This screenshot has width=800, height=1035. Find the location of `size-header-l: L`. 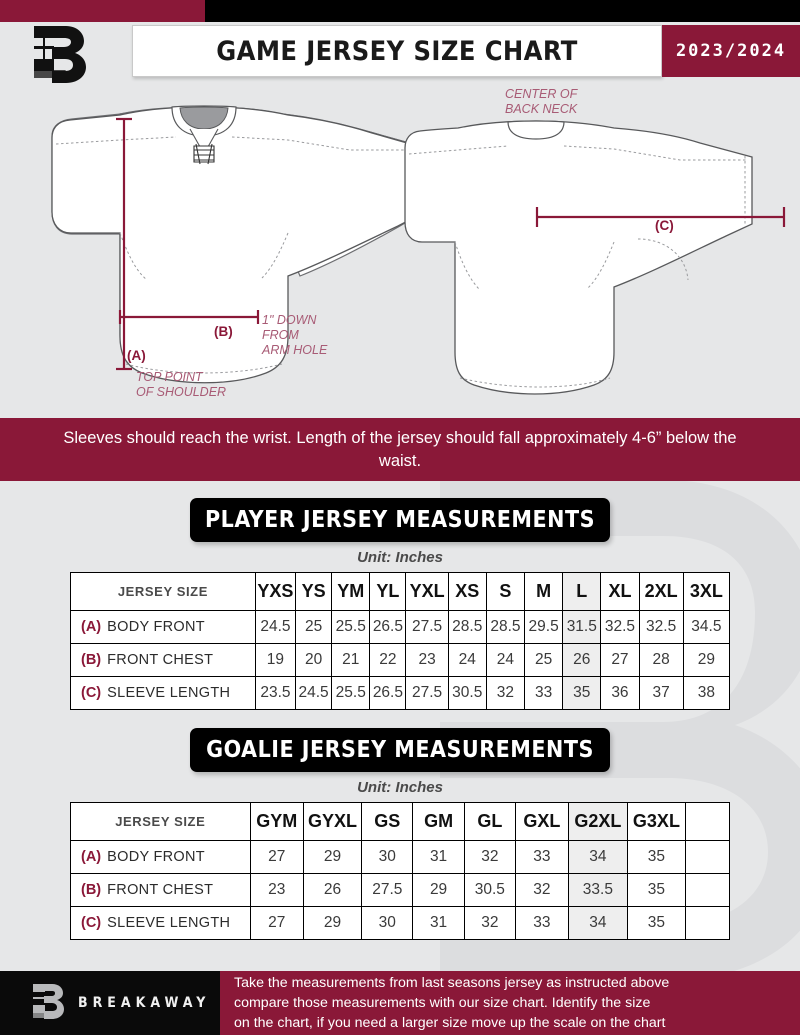

size-header-l: L is located at coordinates (582, 591).